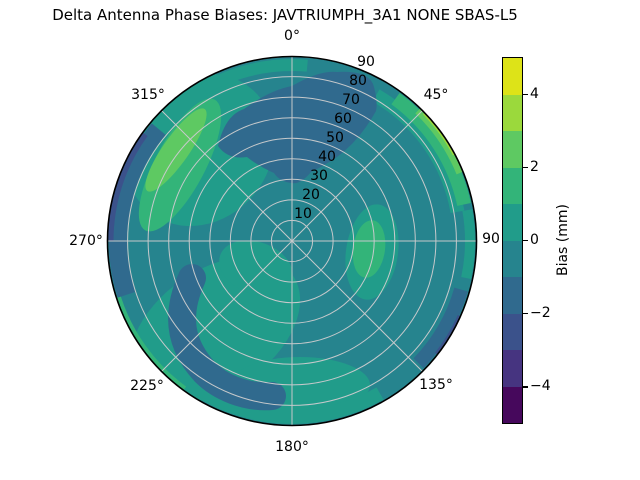 This screenshot has height=480, width=640. I want to click on contour-region-northeast-rim-green, so click(431, 149).